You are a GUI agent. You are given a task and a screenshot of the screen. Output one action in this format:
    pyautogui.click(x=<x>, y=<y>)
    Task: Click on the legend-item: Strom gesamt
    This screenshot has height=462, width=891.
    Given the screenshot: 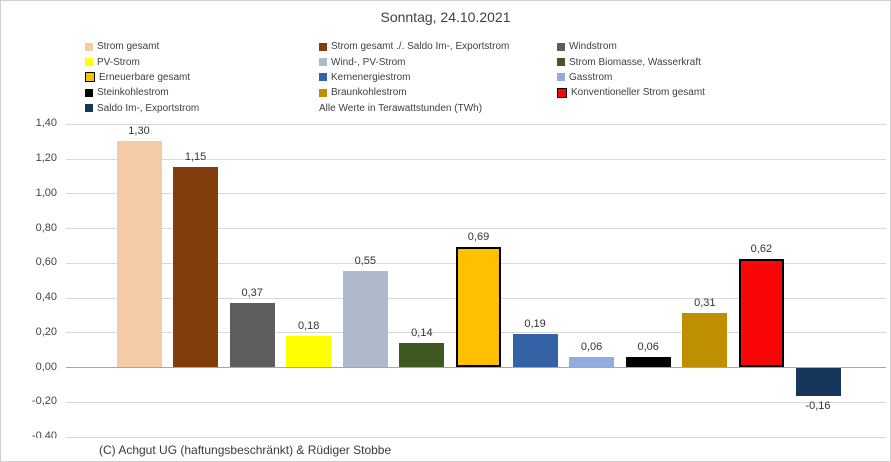 What is the action you would take?
    pyautogui.click(x=202, y=46)
    